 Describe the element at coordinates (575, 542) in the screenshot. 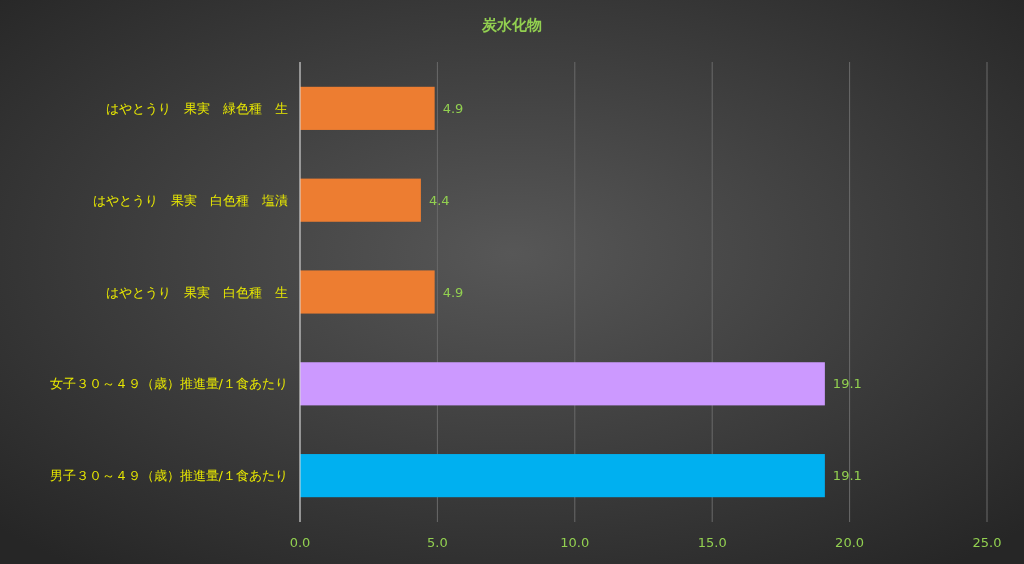

I see `x-tick-label: 10.0` at that location.